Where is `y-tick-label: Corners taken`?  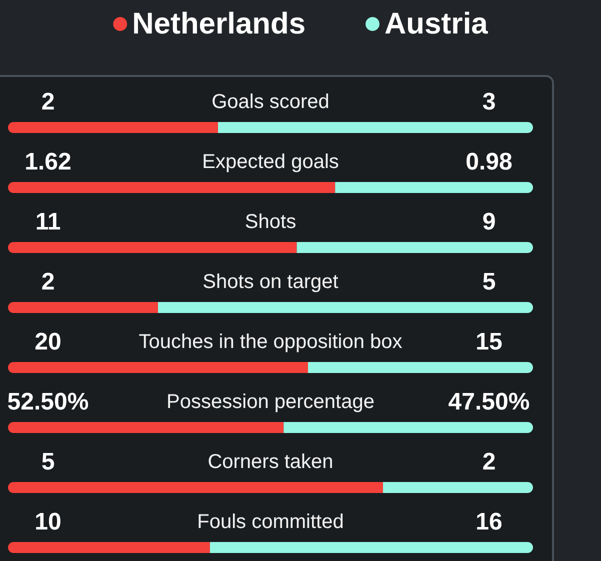
y-tick-label: Corners taken is located at coordinates (271, 462).